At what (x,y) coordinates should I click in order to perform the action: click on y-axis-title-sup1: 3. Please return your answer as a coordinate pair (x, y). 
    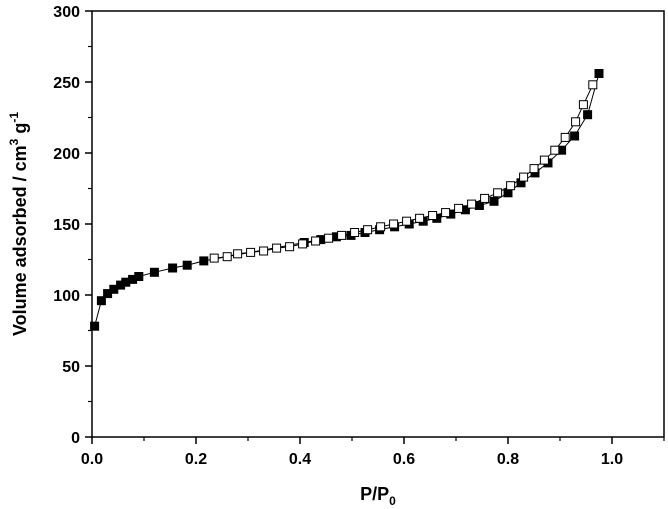
    Looking at the image, I should click on (14, 141).